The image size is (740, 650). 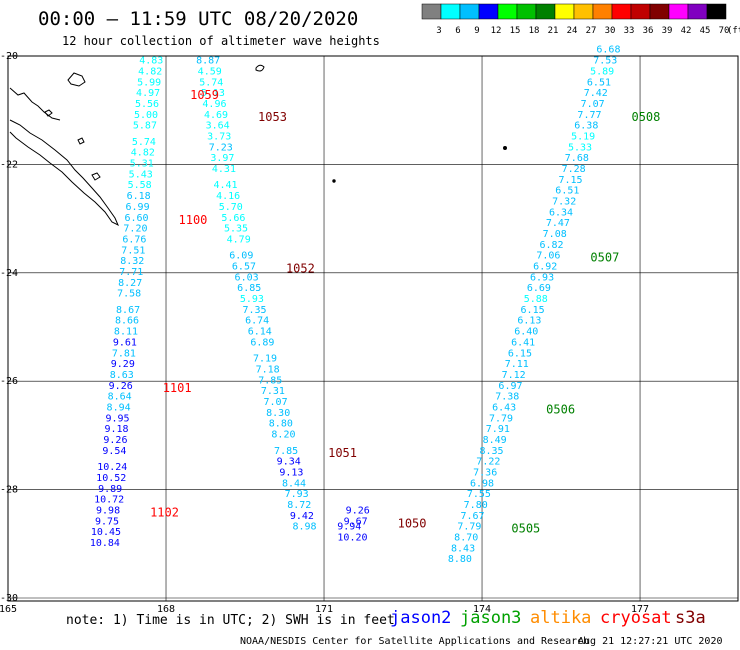 What do you see at coordinates (132, 261) in the screenshot?
I see `swh-value: 8.32` at bounding box center [132, 261].